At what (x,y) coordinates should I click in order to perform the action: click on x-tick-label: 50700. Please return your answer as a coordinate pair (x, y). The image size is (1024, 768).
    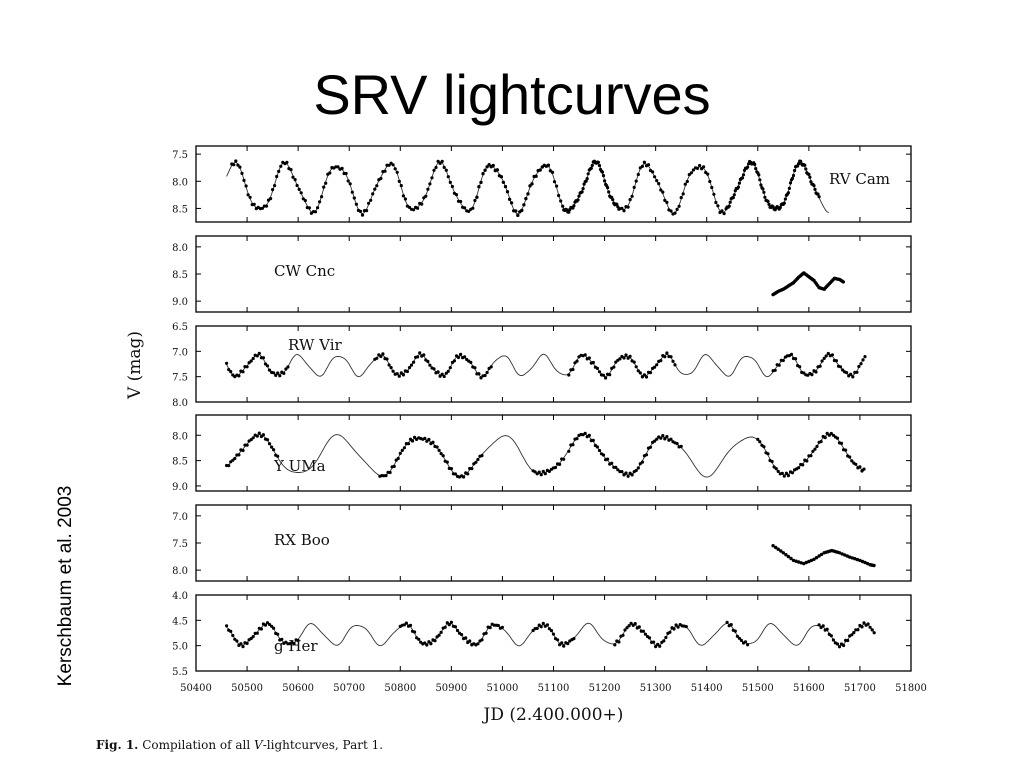
    Looking at the image, I should click on (349, 688).